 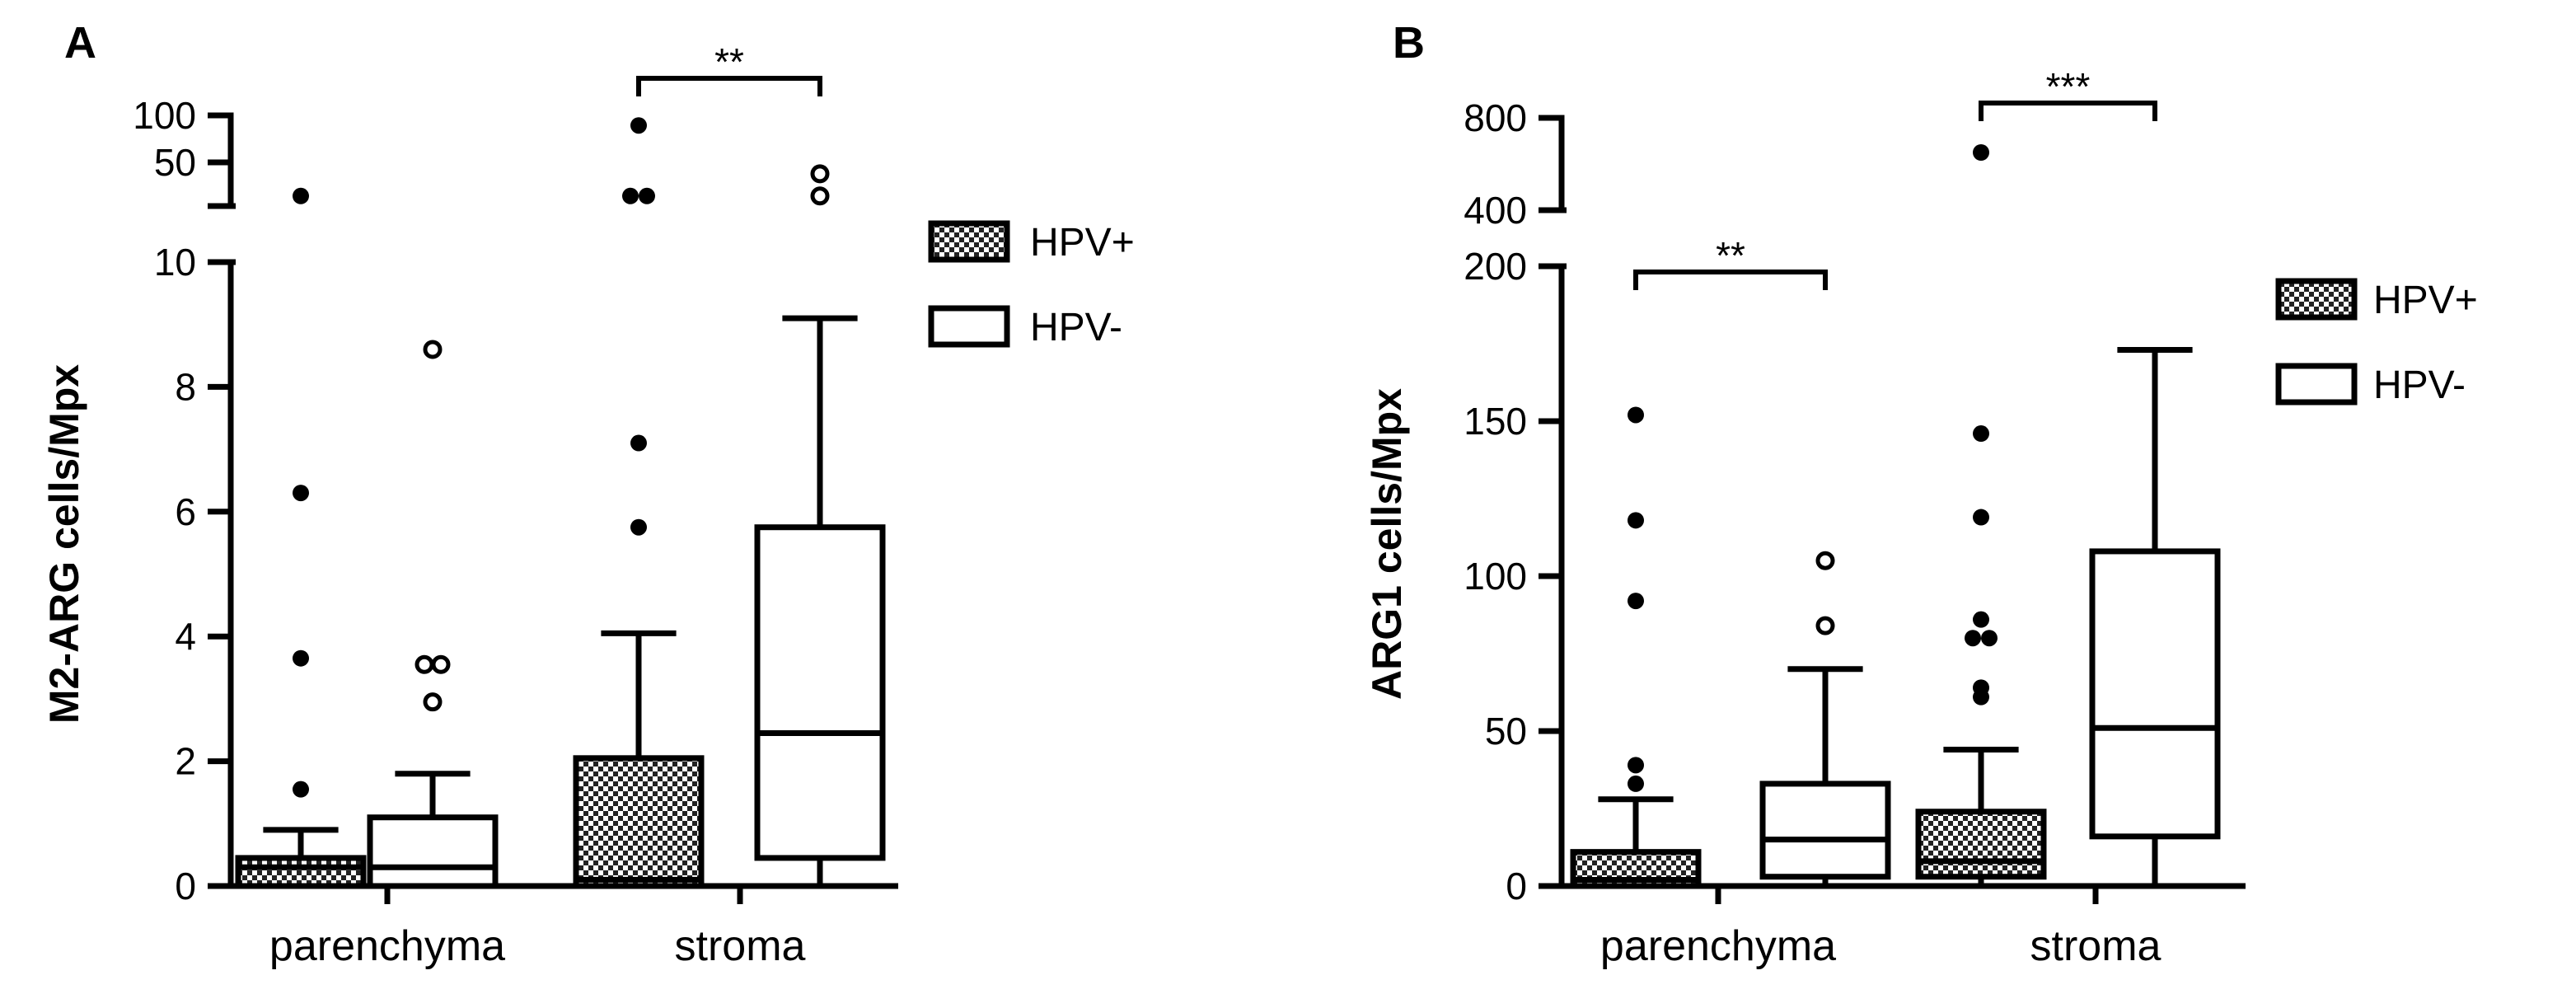 I want to click on y-tick-label: 10, so click(x=175, y=262).